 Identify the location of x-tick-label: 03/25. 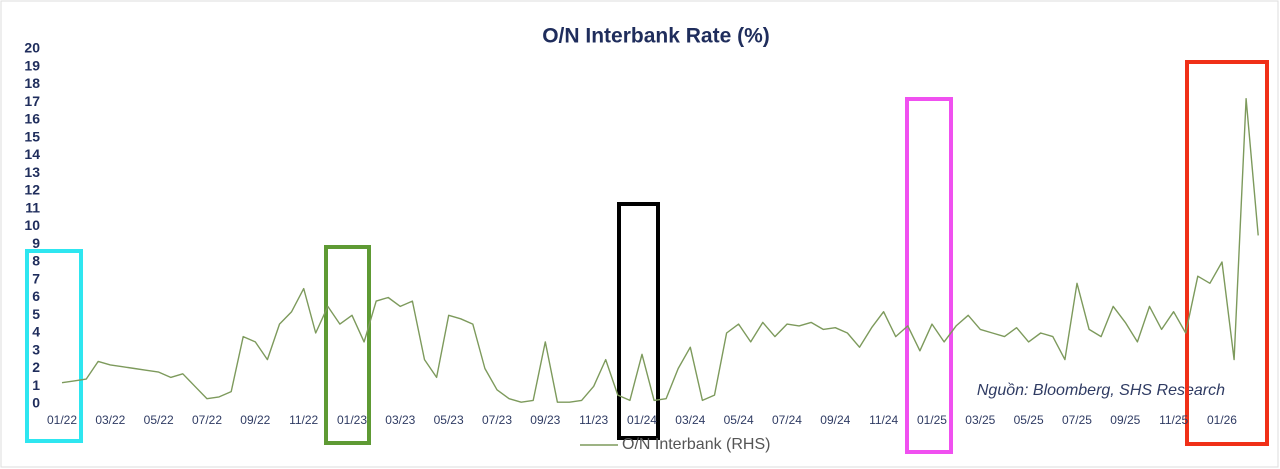
(980, 420).